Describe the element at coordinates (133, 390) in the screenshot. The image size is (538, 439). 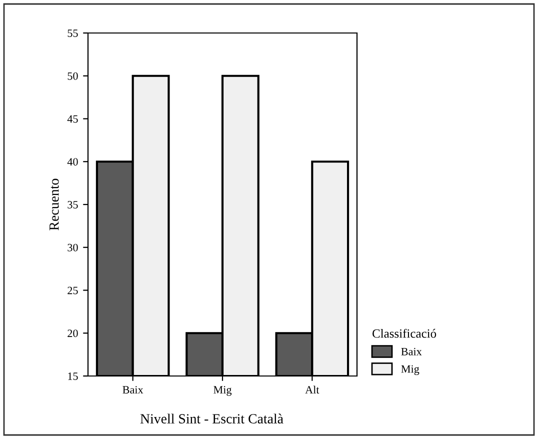
I see `x-tick-label: Baix` at that location.